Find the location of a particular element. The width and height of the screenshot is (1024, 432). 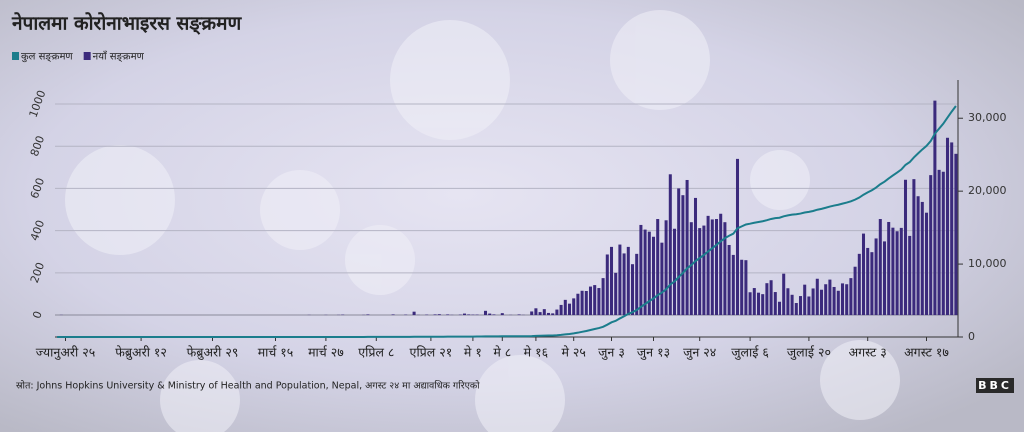

chart-title: नेपालमा कोरोनाभाइरस सङ्क्रमण is located at coordinates (126, 24).